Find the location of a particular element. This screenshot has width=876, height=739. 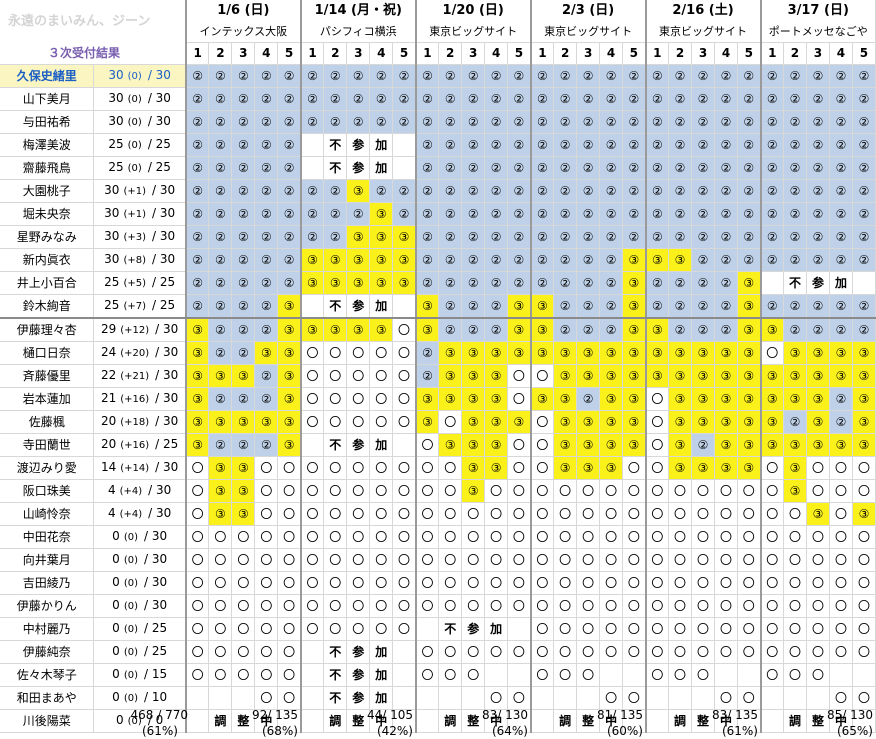

member-tally: 22 (+21) / 30 is located at coordinates (140, 376).